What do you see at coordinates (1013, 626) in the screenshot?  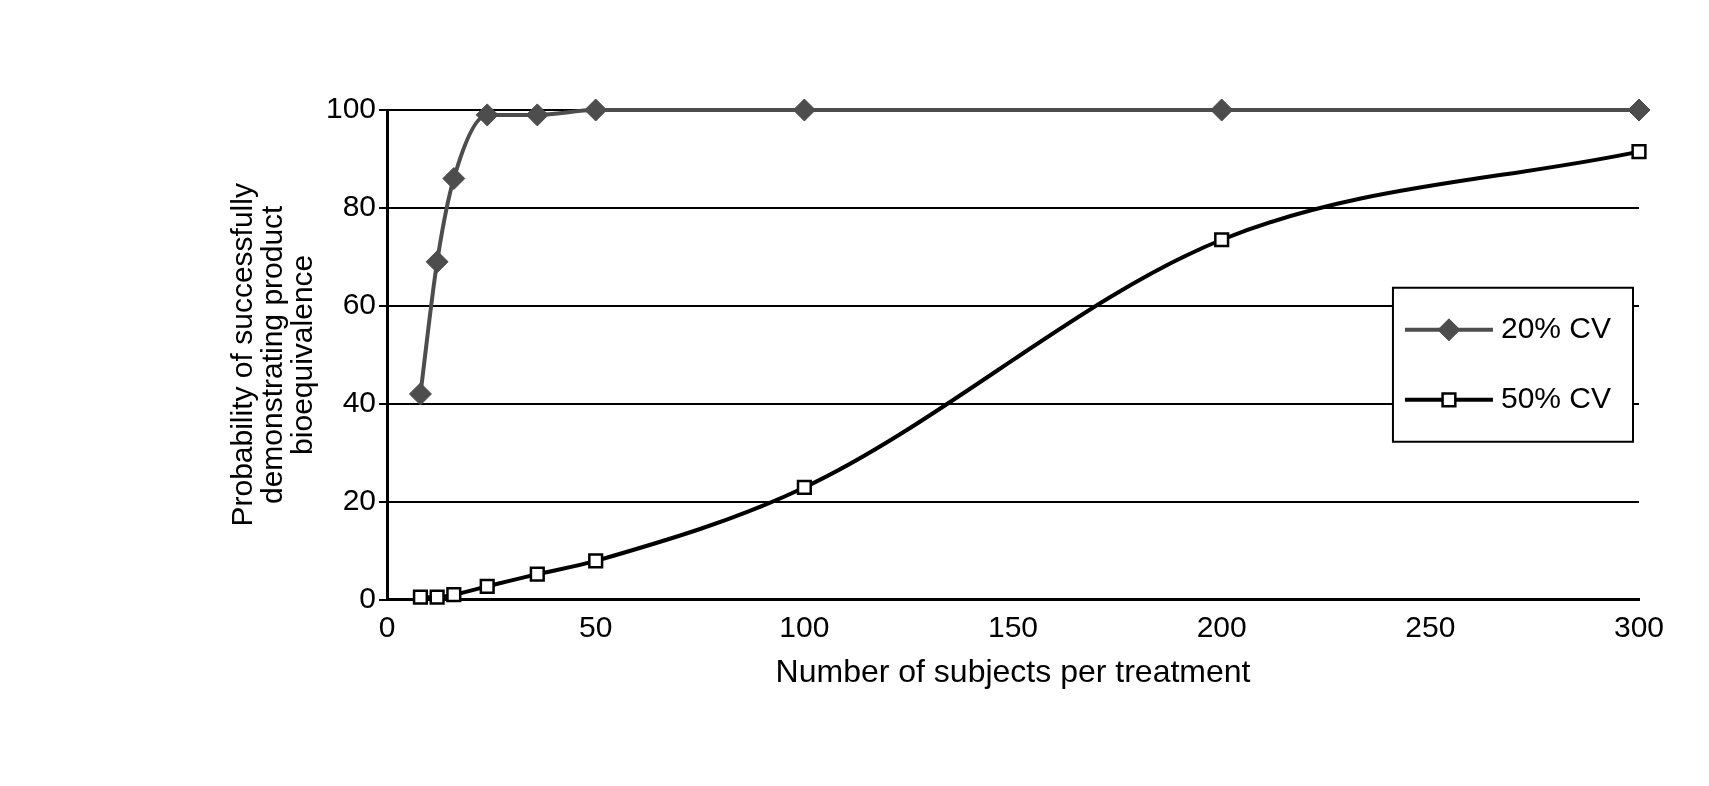 I see `x-tick-label: 150` at bounding box center [1013, 626].